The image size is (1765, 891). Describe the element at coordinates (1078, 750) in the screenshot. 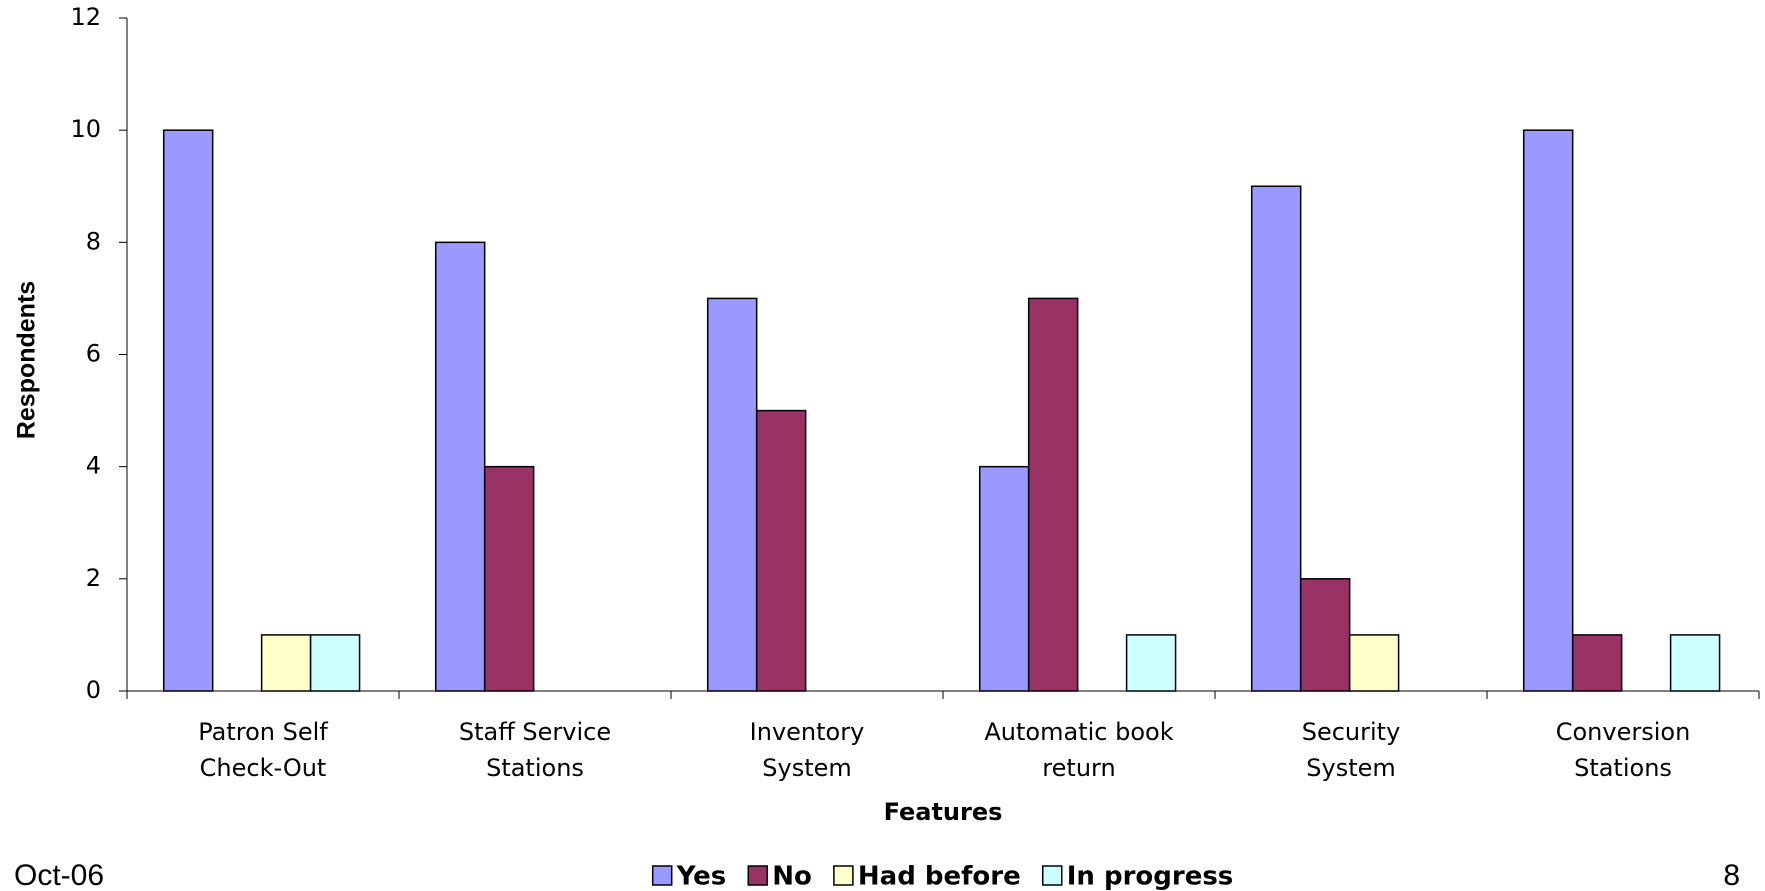

I see `x-tick-label: Automatic book return` at that location.